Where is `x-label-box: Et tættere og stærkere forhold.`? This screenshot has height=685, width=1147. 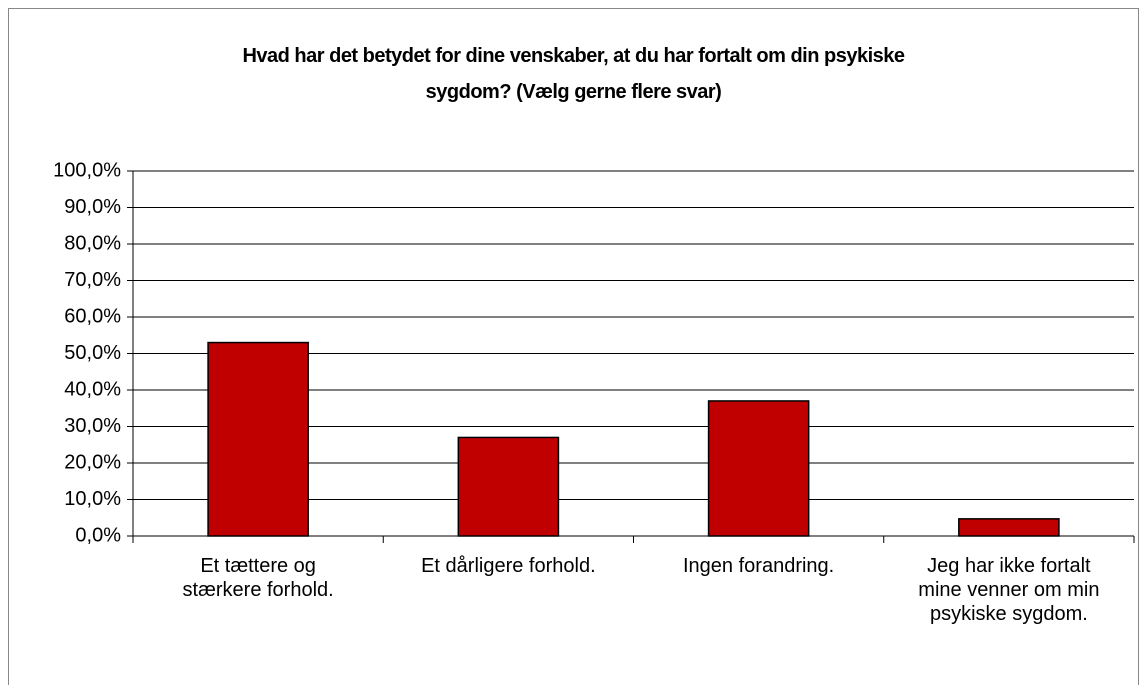 x-label-box: Et tættere og stærkere forhold. is located at coordinates (258, 578).